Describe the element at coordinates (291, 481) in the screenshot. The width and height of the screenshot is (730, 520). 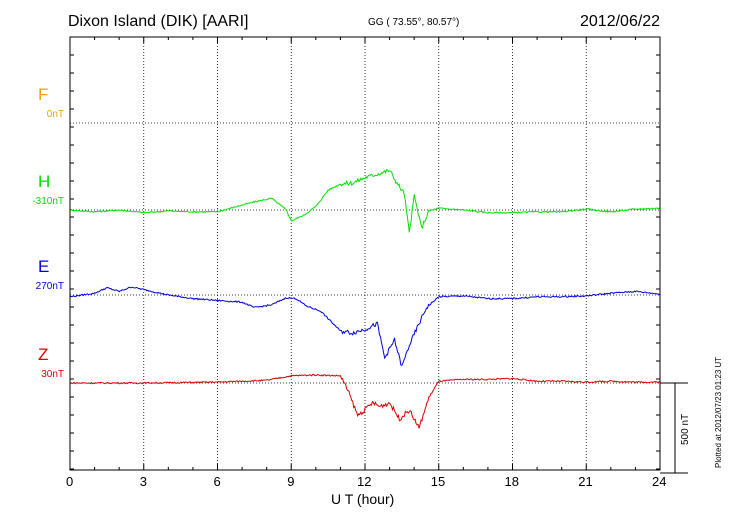
I see `x-tick-label: 9` at that location.